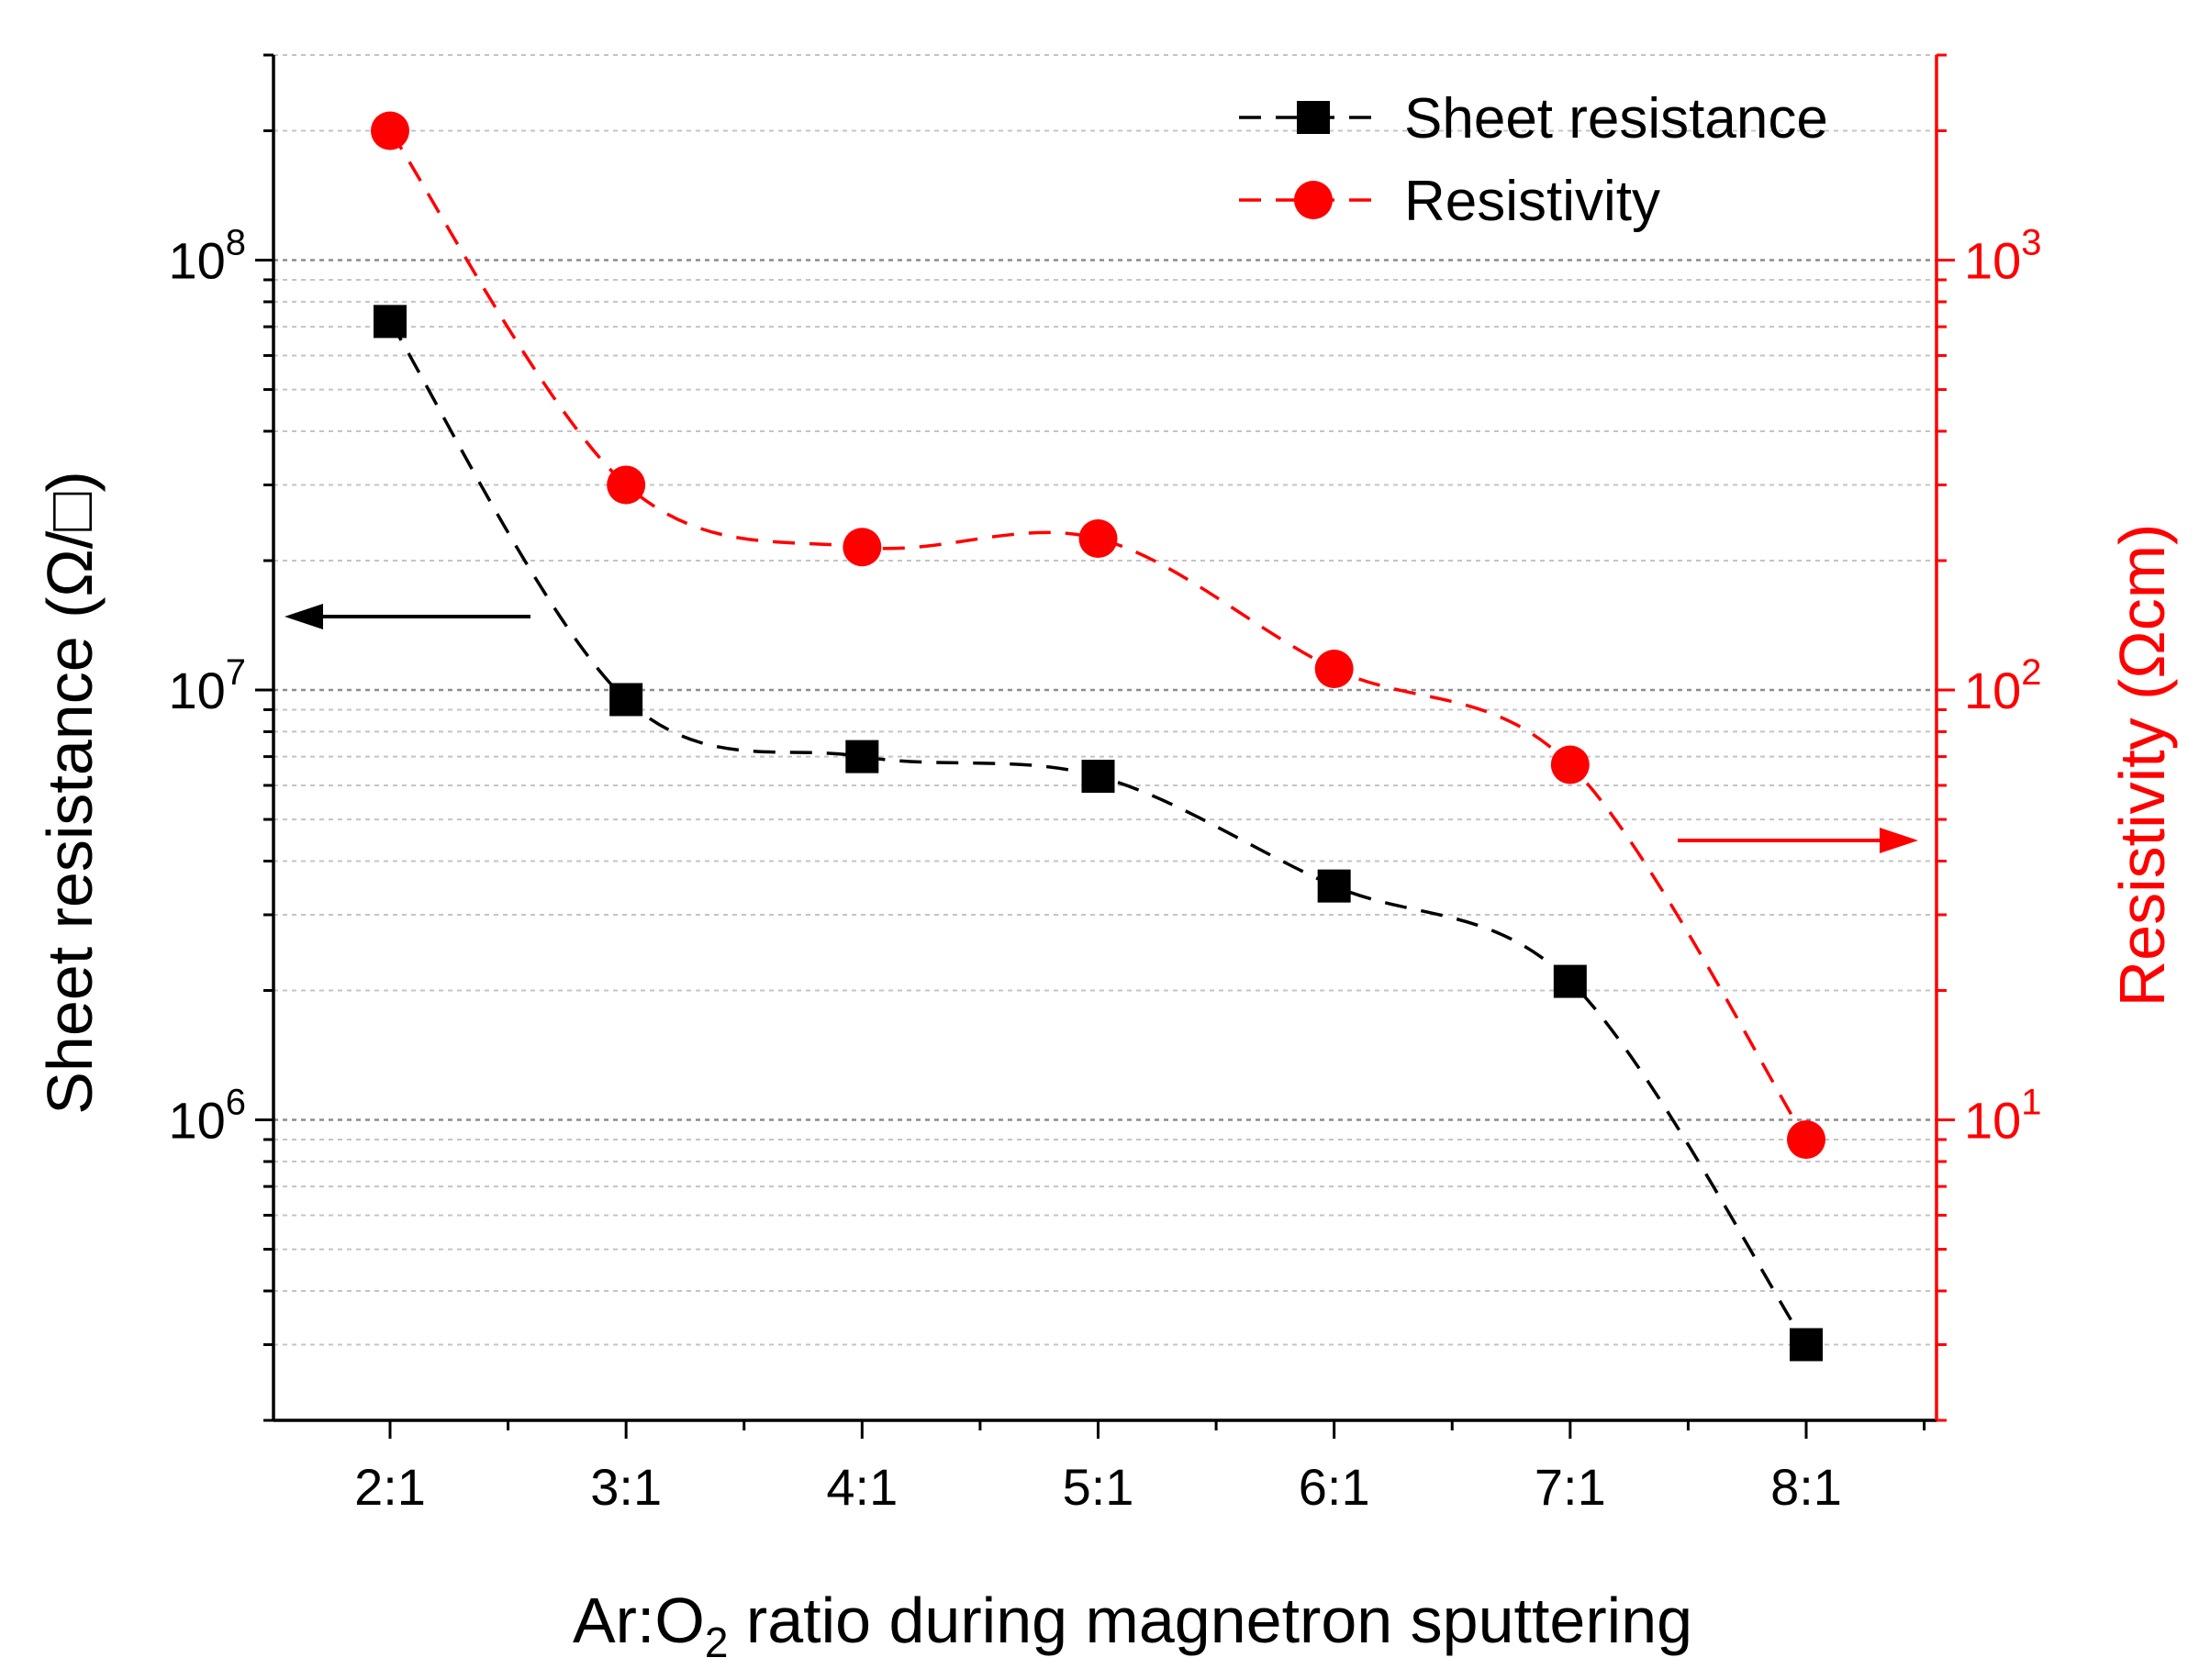 The height and width of the screenshot is (1680, 2199). I want to click on left-tick-label: 10⁷, so click(207, 685).